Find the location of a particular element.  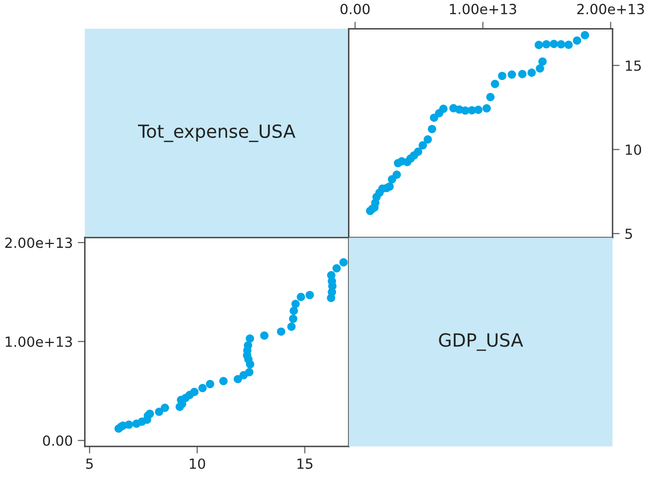

x-tick-label: 1.00e+13 is located at coordinates (483, 9).